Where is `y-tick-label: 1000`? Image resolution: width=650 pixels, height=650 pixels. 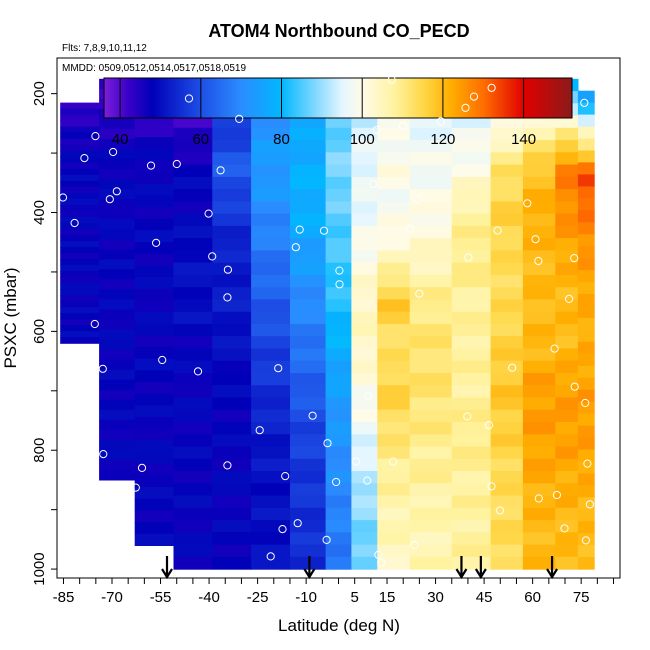
y-tick-label: 1000 is located at coordinates (39, 568).